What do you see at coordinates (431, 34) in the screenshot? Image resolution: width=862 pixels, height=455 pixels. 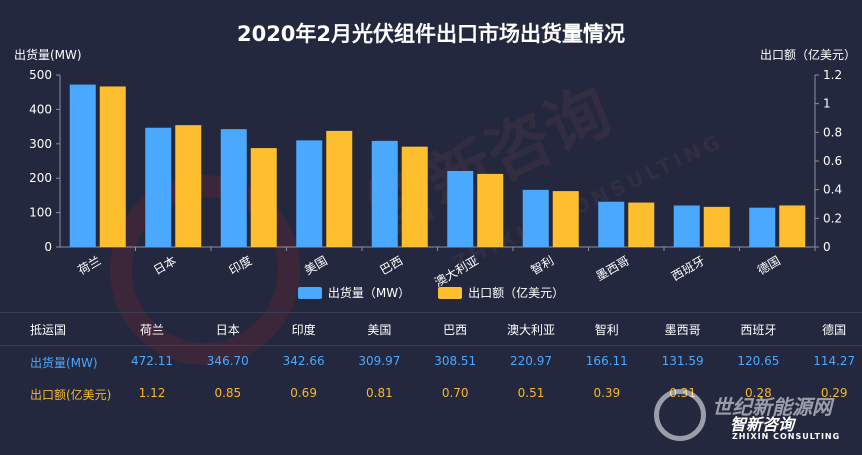 I see `chart-title: 2020年2月光伏组件出口市场出货量情况` at bounding box center [431, 34].